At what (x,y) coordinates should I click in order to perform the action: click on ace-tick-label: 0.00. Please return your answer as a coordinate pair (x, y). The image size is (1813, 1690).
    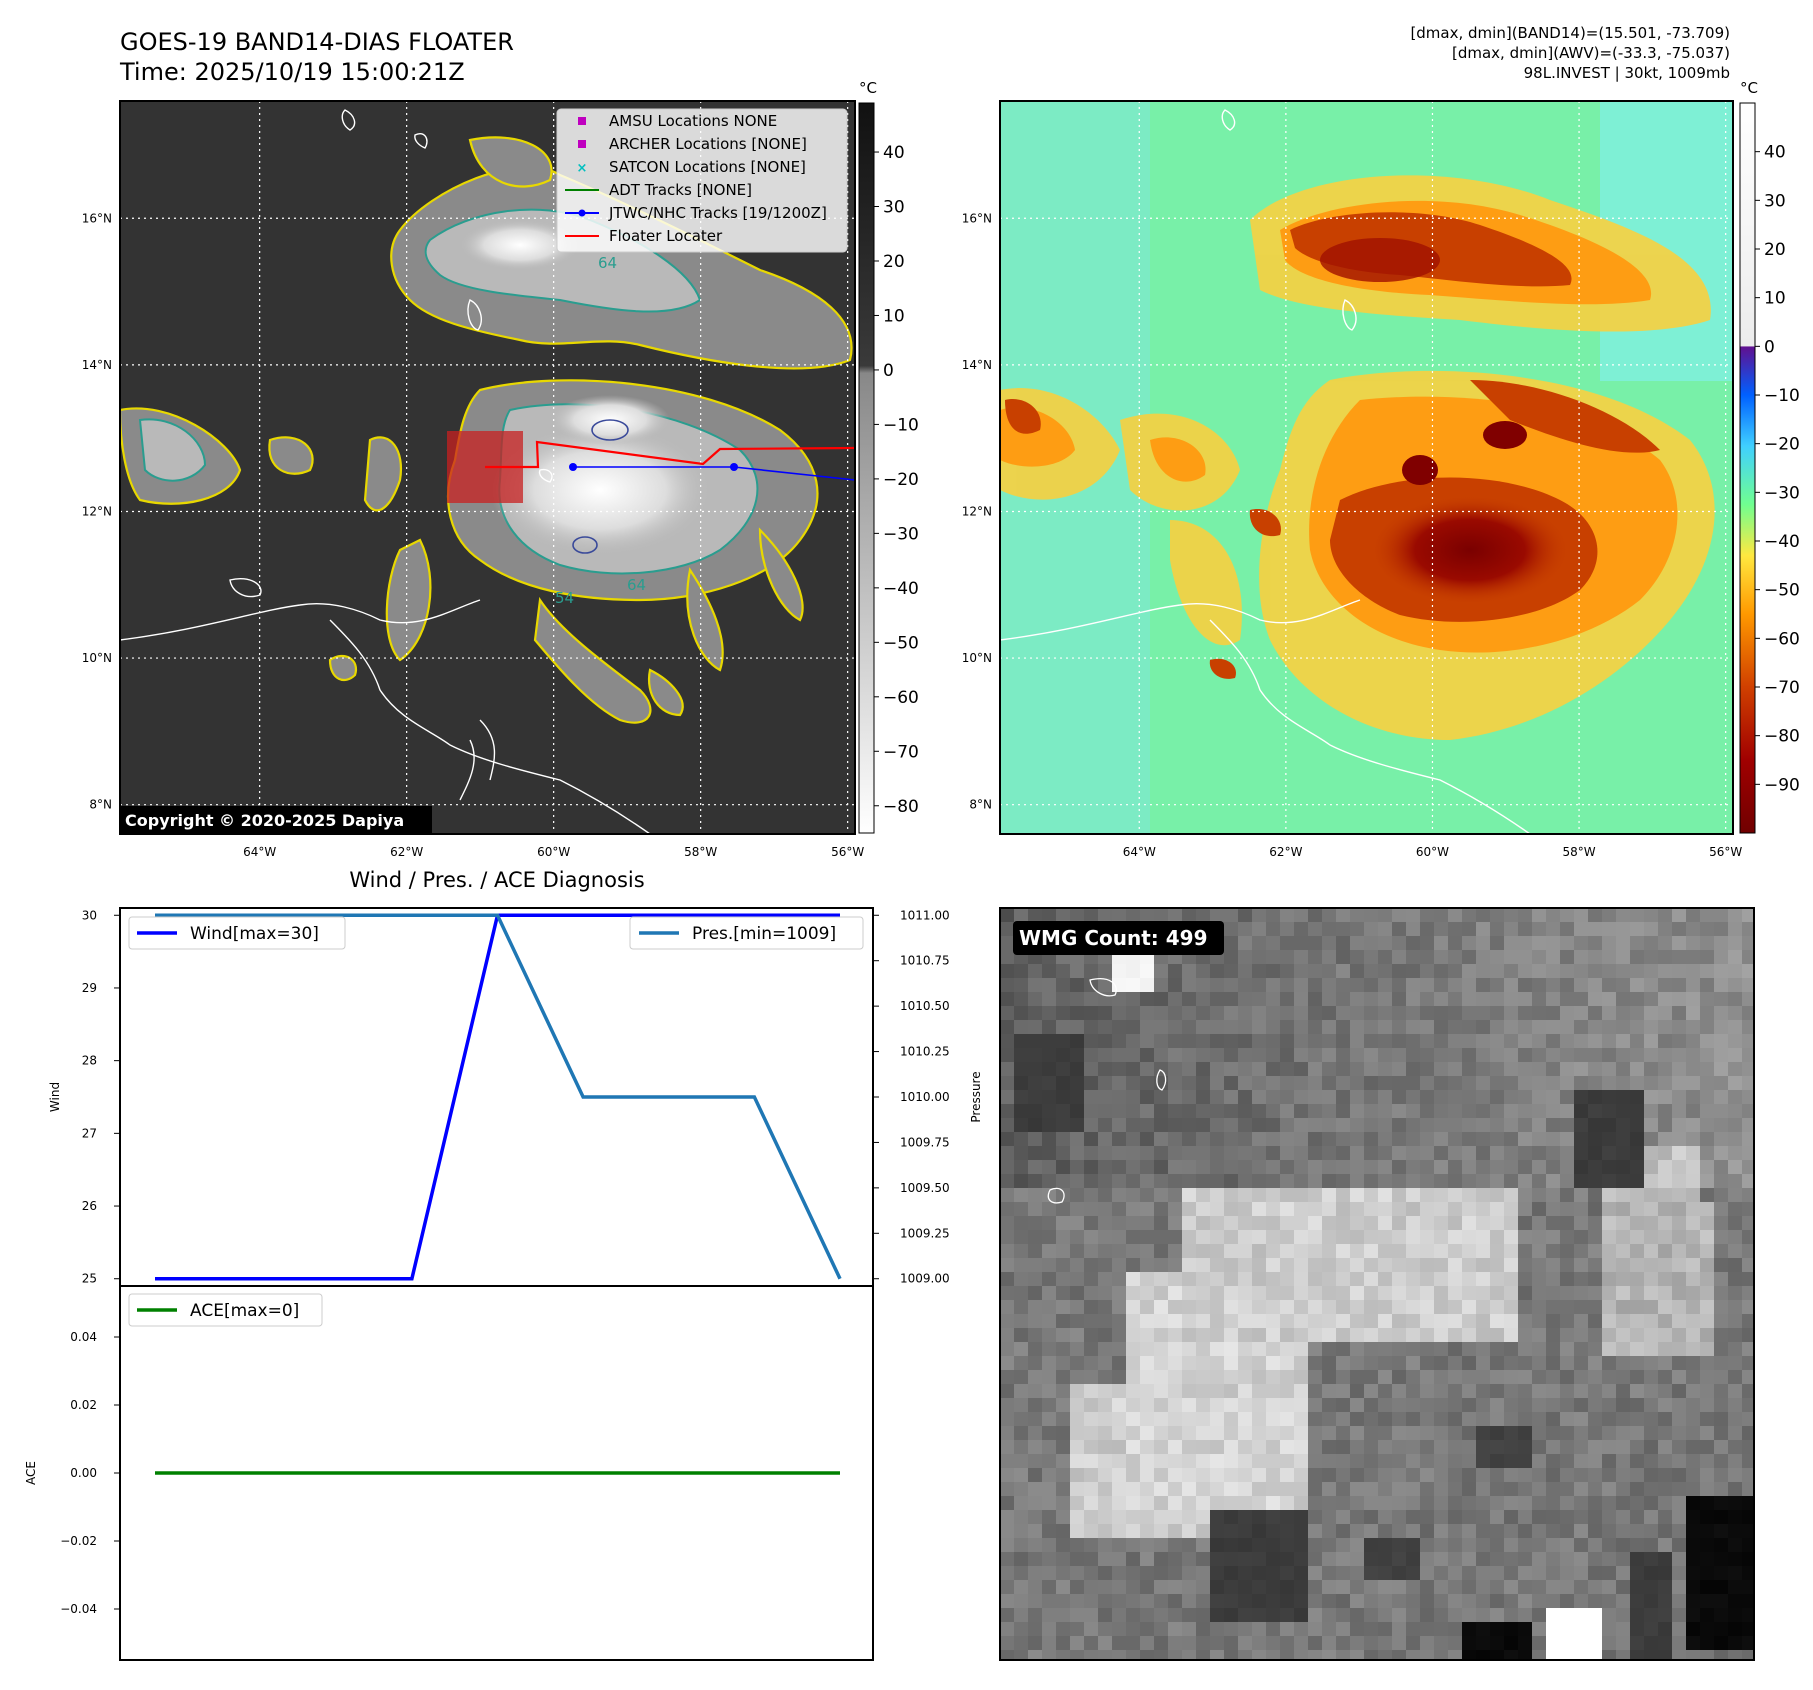
    Looking at the image, I should click on (83, 1473).